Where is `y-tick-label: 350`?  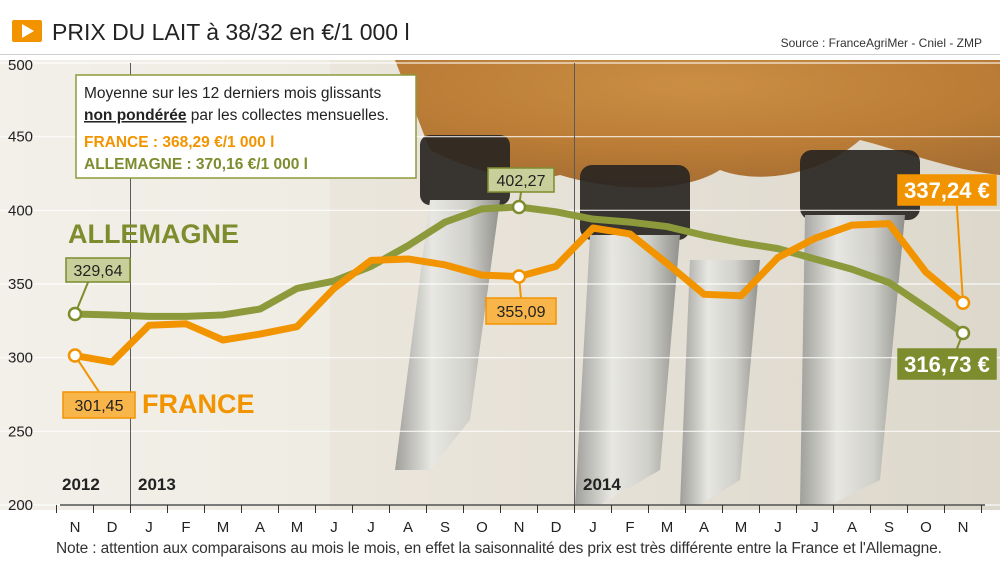
y-tick-label: 350 is located at coordinates (20, 284).